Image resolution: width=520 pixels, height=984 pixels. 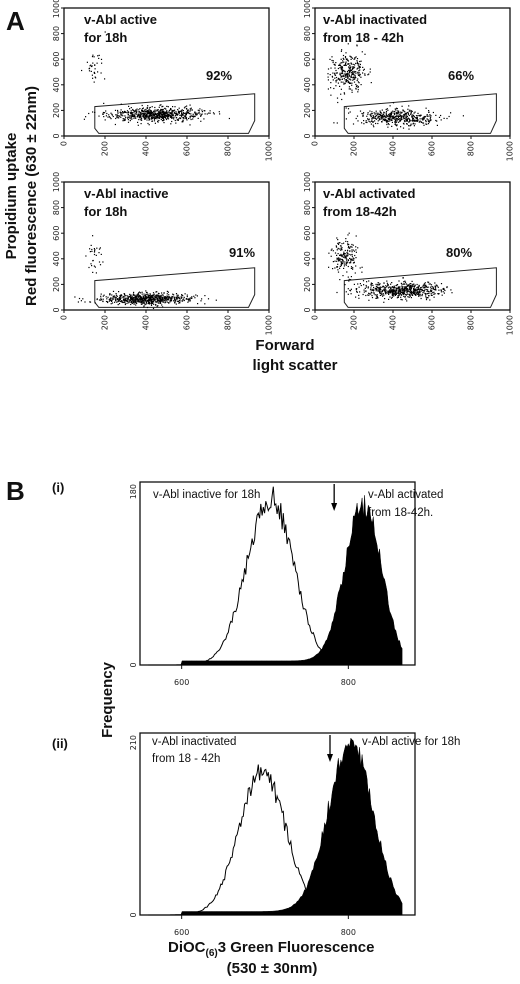 I want to click on x-tick-label: 400, so click(x=393, y=148).